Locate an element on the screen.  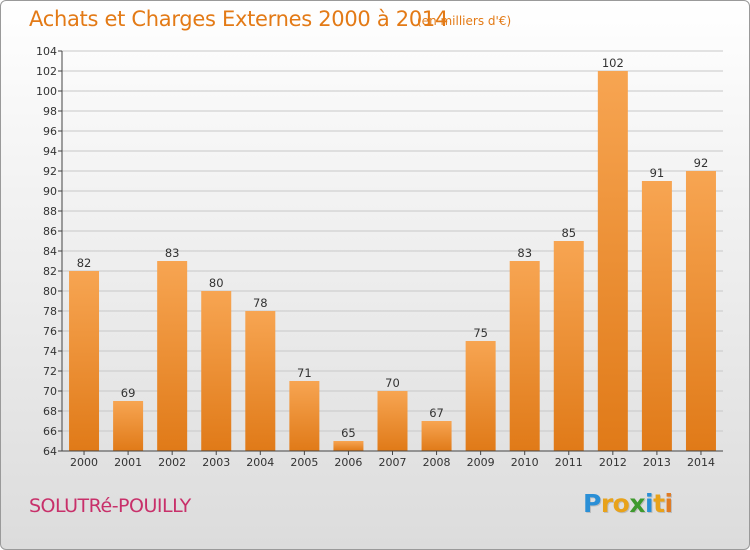
y-tick-label: 88 is located at coordinates (50, 211).